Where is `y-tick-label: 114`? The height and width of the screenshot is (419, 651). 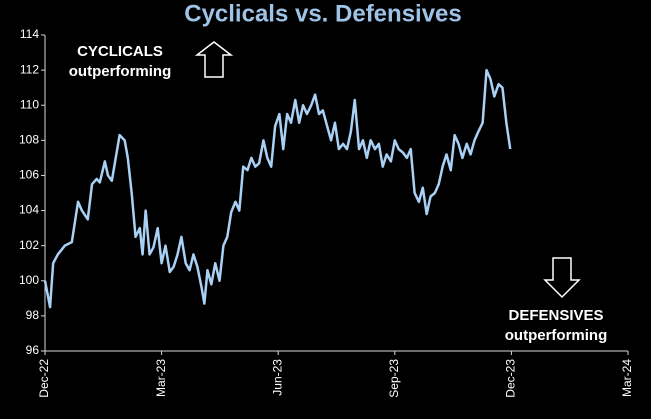 y-tick-label: 114 is located at coordinates (29, 34).